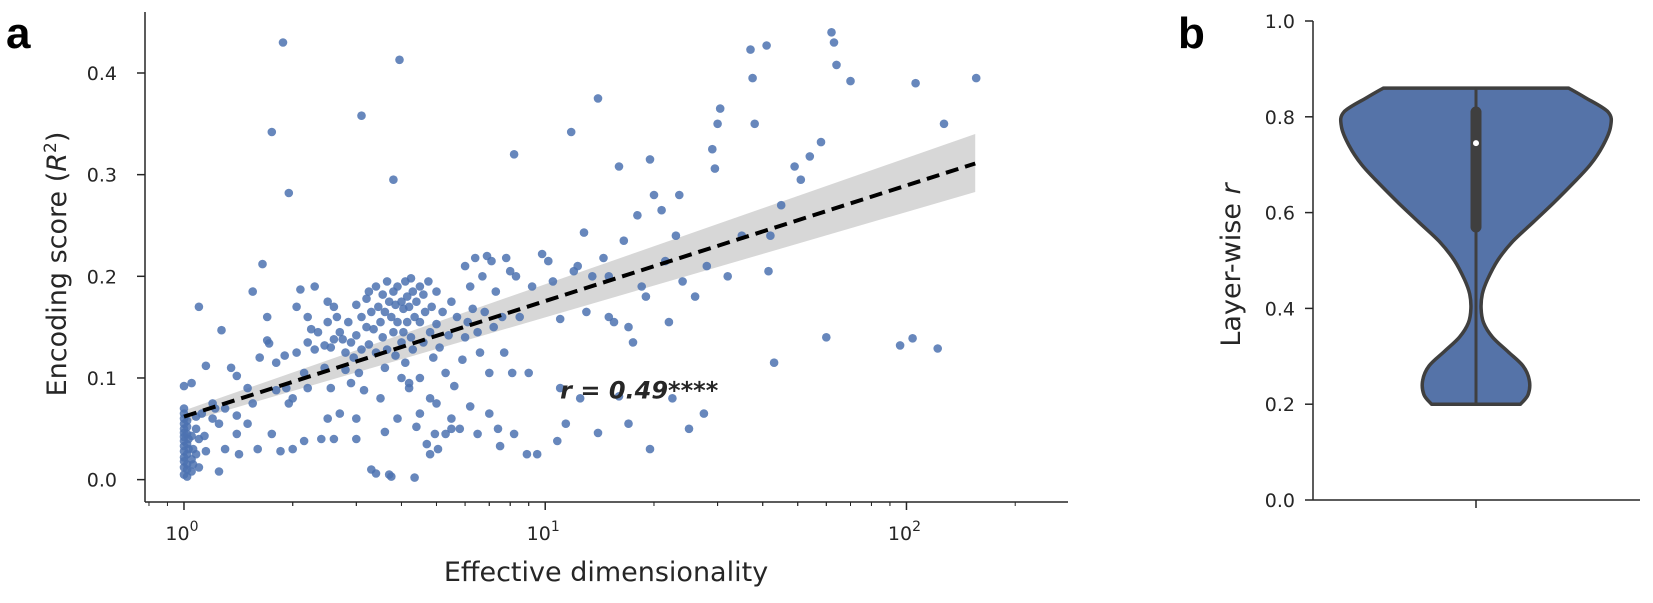  I want to click on y-tick-label: 0.3, so click(102, 176).